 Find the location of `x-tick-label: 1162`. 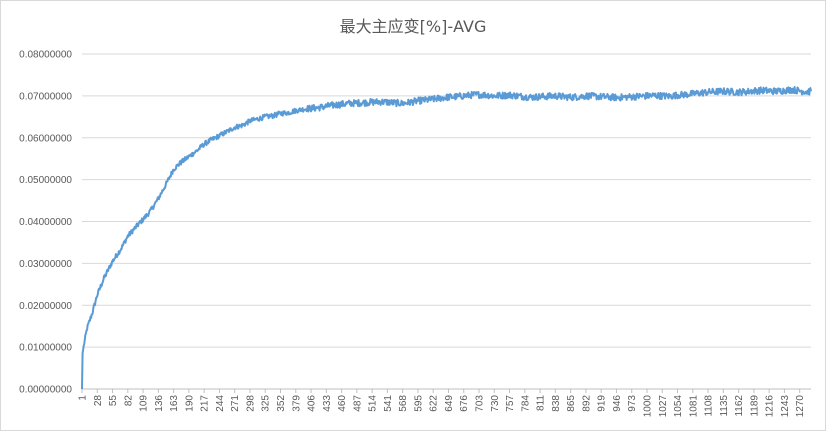

x-tick-label: 1162 is located at coordinates (739, 406).